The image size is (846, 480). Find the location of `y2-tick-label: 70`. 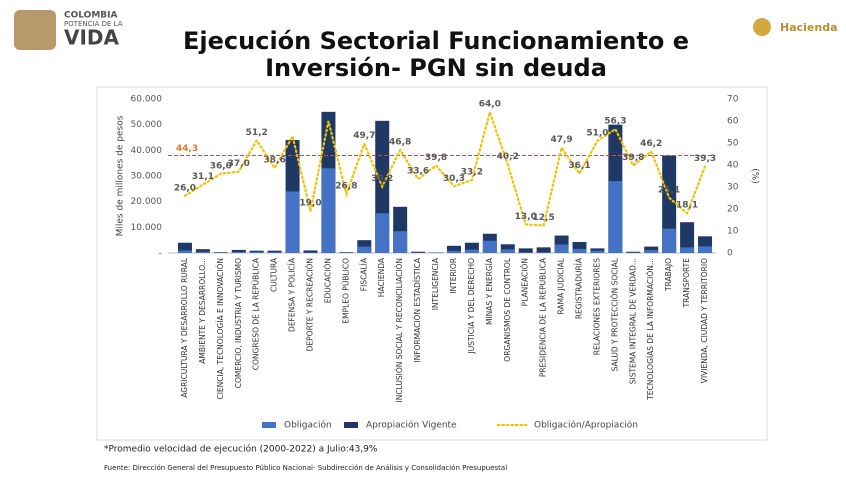

y2-tick-label: 70 is located at coordinates (733, 100).